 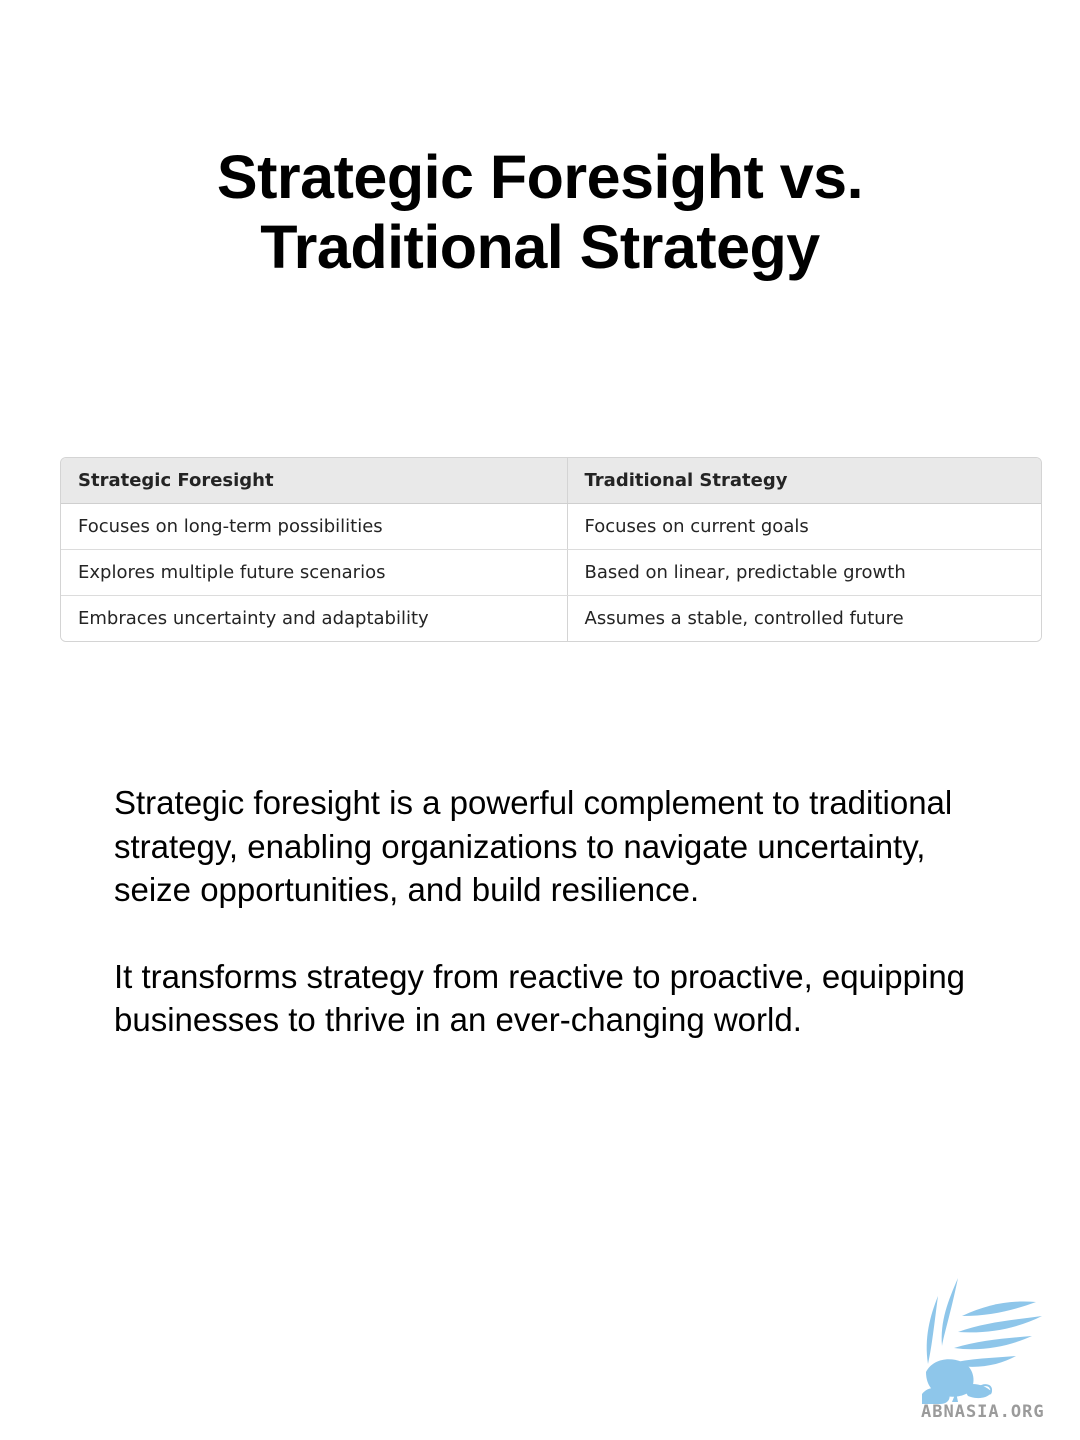 What do you see at coordinates (803, 618) in the screenshot?
I see `table-cell: Assumes a stable, controlled future` at bounding box center [803, 618].